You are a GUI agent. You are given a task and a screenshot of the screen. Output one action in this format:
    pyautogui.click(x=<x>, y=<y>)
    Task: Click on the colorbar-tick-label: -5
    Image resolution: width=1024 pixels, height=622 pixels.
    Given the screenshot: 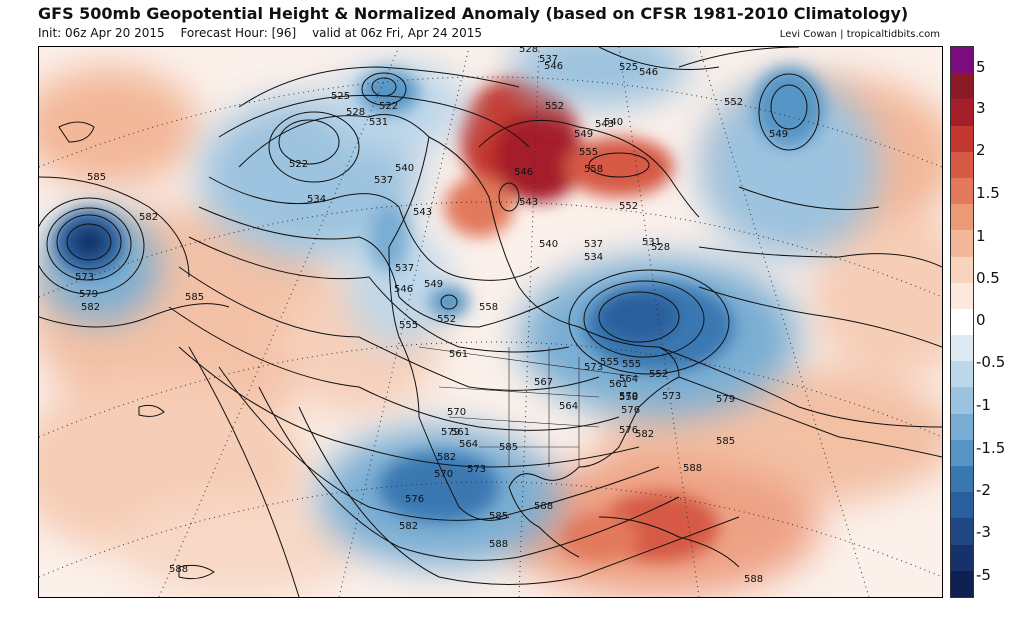 What is the action you would take?
    pyautogui.click(x=983, y=575)
    